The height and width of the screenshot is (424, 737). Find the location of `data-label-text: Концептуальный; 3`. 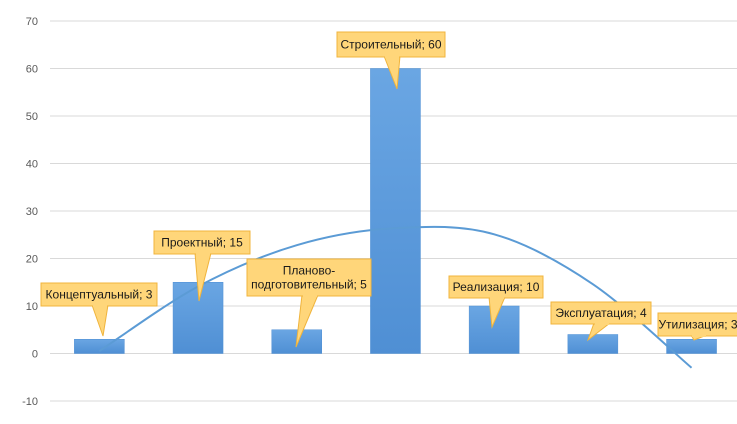

data-label-text: Концептуальный; 3 is located at coordinates (99, 295).